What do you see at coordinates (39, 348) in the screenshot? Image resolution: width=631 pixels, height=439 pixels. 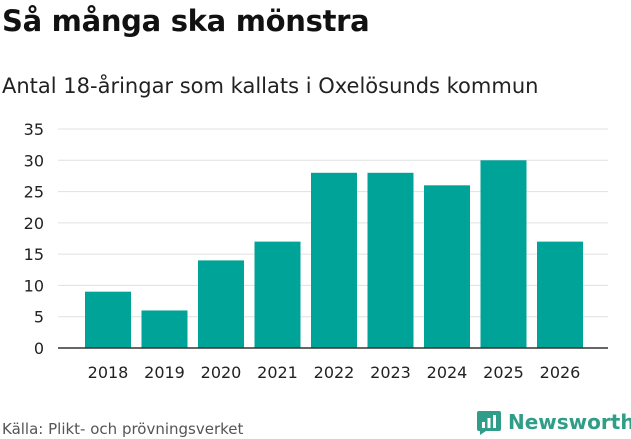 I see `y-tick-label: 0` at bounding box center [39, 348].